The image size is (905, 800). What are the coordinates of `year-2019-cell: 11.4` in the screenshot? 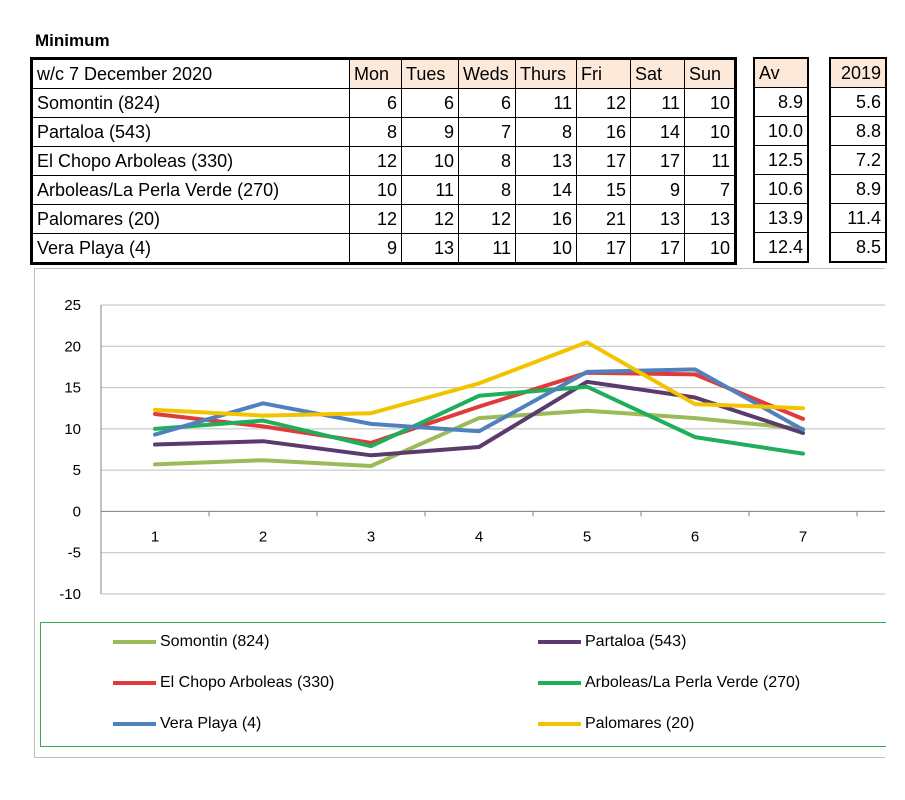 It's located at (858, 218).